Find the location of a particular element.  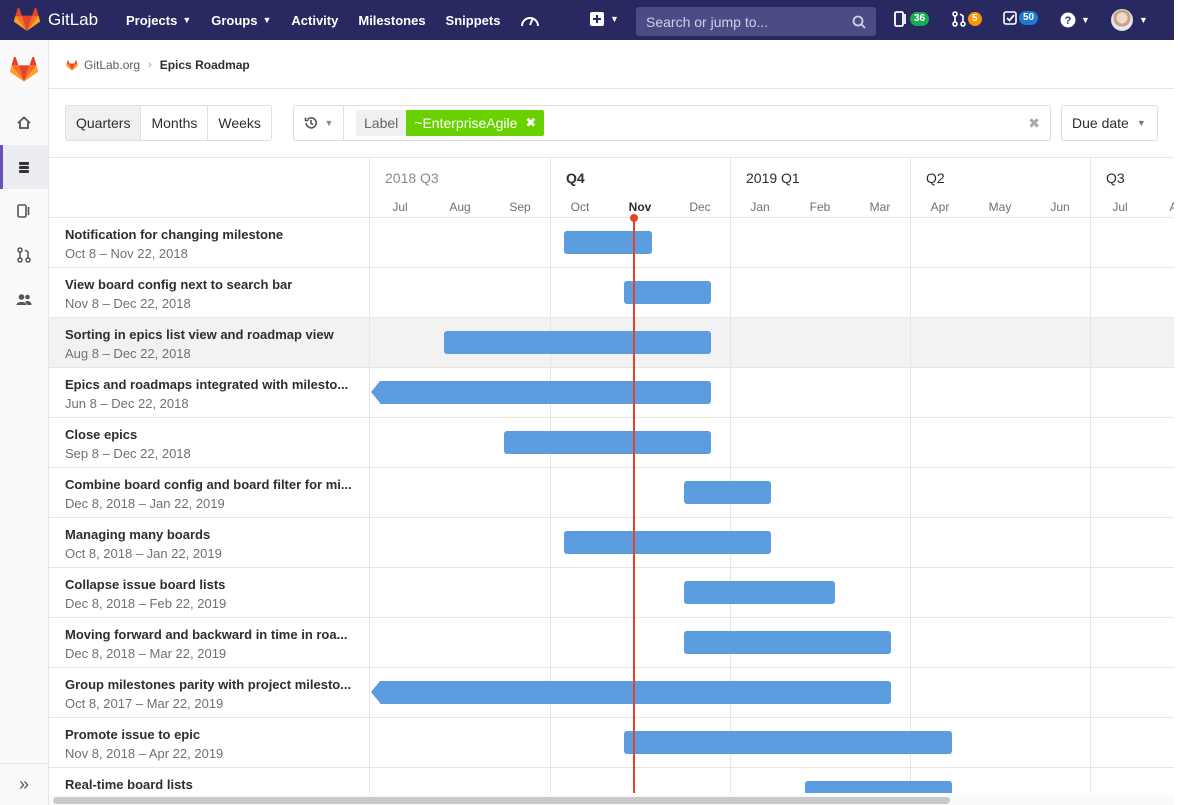

gitlab-logo-icon is located at coordinates (72, 64).